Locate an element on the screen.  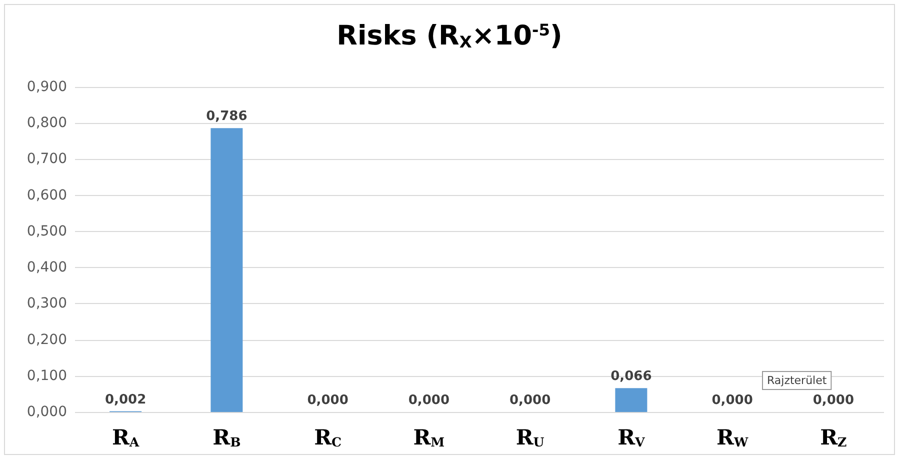
y-tick-label: 0,100 is located at coordinates (46, 376).